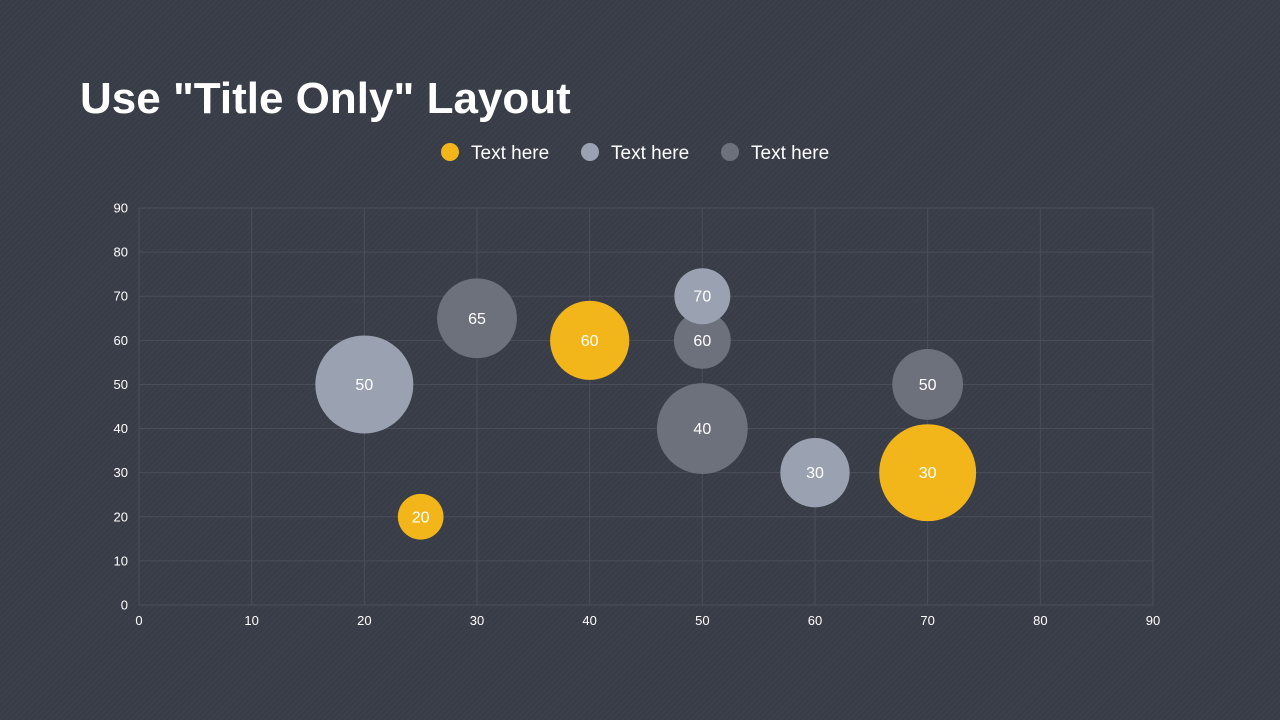 This screenshot has height=720, width=1280. I want to click on y-tick-label: 60, so click(121, 340).